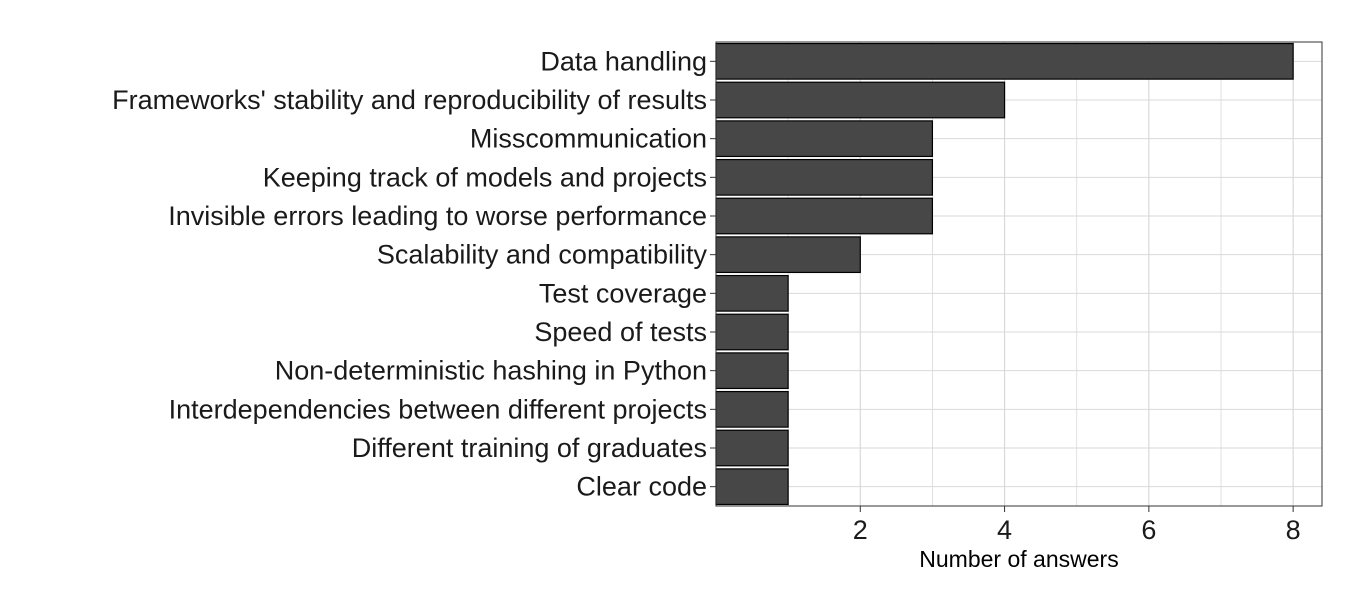  What do you see at coordinates (542, 255) in the screenshot?
I see `category-label: Scalability and compatibility` at bounding box center [542, 255].